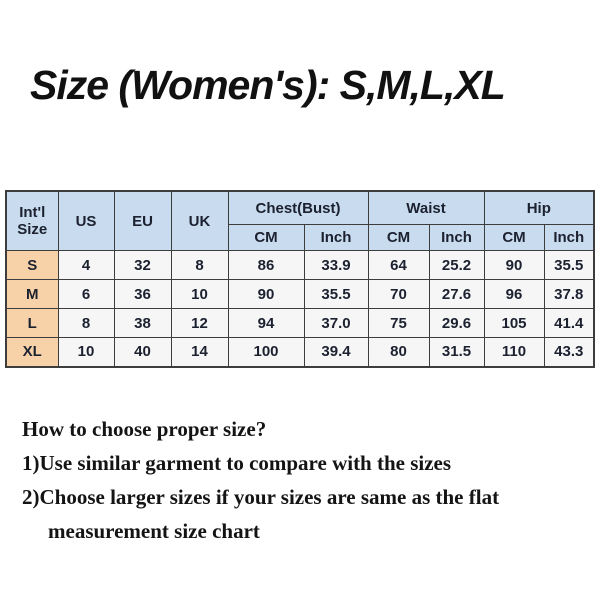  What do you see at coordinates (398, 323) in the screenshot?
I see `cell-waist-cm: 75` at bounding box center [398, 323].